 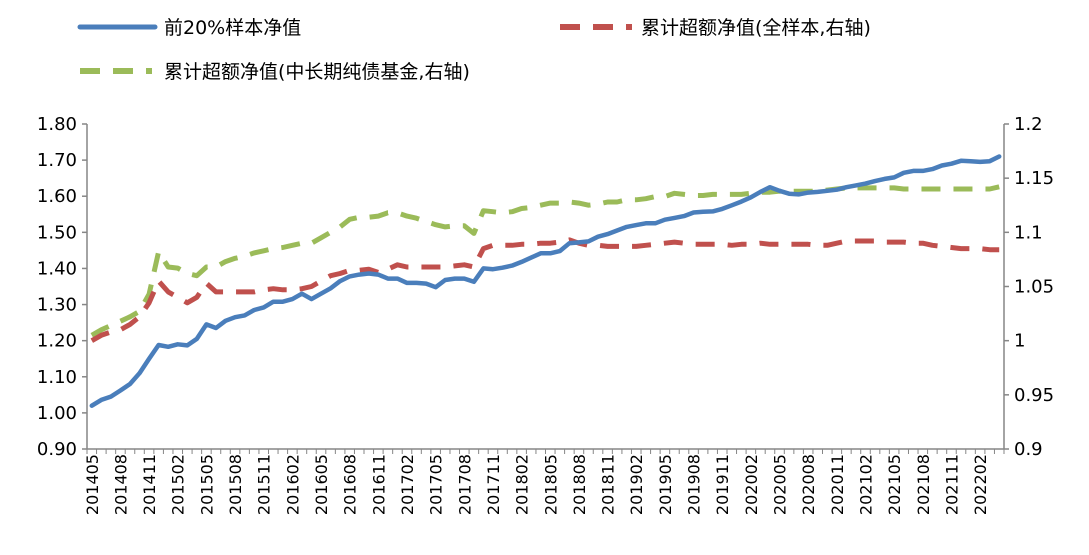 What do you see at coordinates (350, 484) in the screenshot?
I see `x-tick-label: 201608` at bounding box center [350, 484].